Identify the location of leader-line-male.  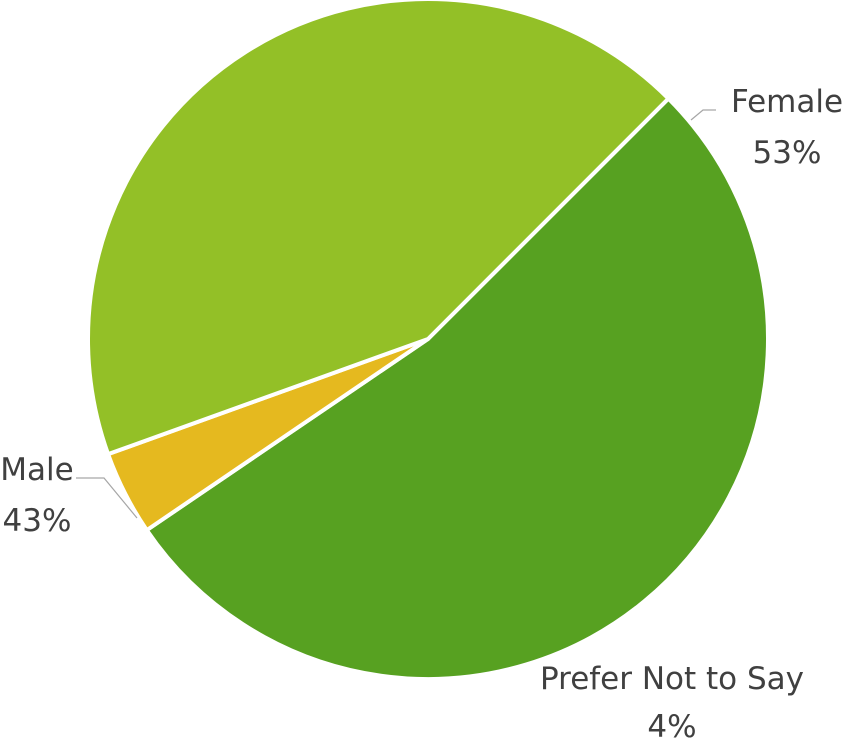
(107, 498).